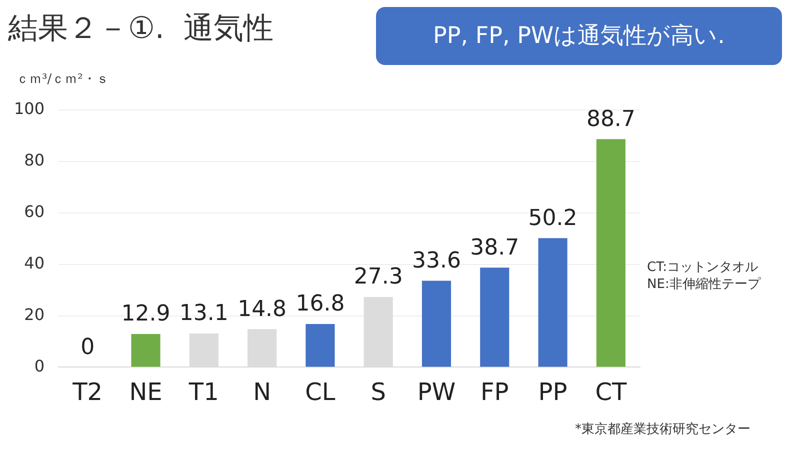 This screenshot has height=449, width=798. Describe the element at coordinates (141, 29) in the screenshot. I see `chart-title: 結果２－①. 通気性` at that location.